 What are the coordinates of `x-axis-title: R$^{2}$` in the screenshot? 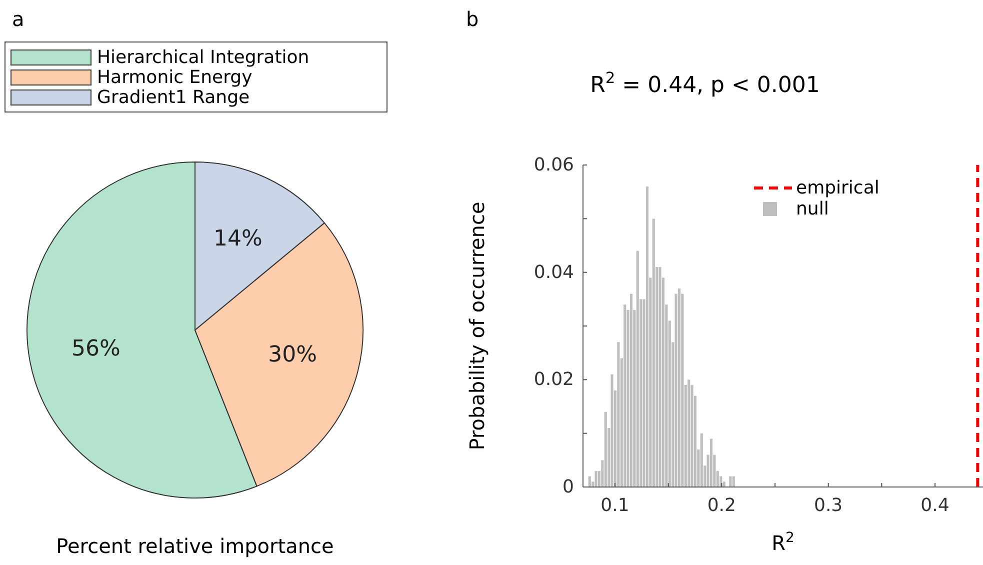 It's located at (783, 542).